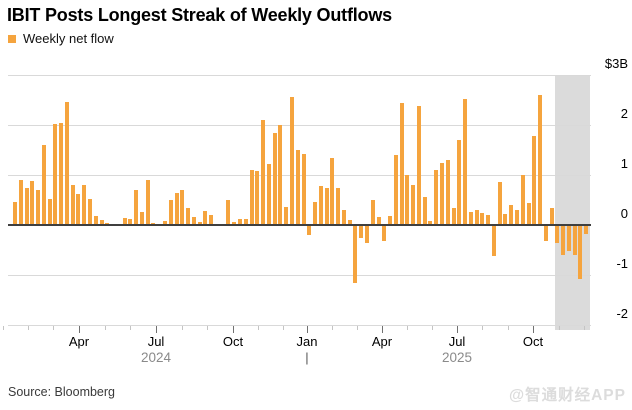 The height and width of the screenshot is (410, 632). Describe the element at coordinates (624, 213) in the screenshot. I see `y-axis-label: 0` at that location.